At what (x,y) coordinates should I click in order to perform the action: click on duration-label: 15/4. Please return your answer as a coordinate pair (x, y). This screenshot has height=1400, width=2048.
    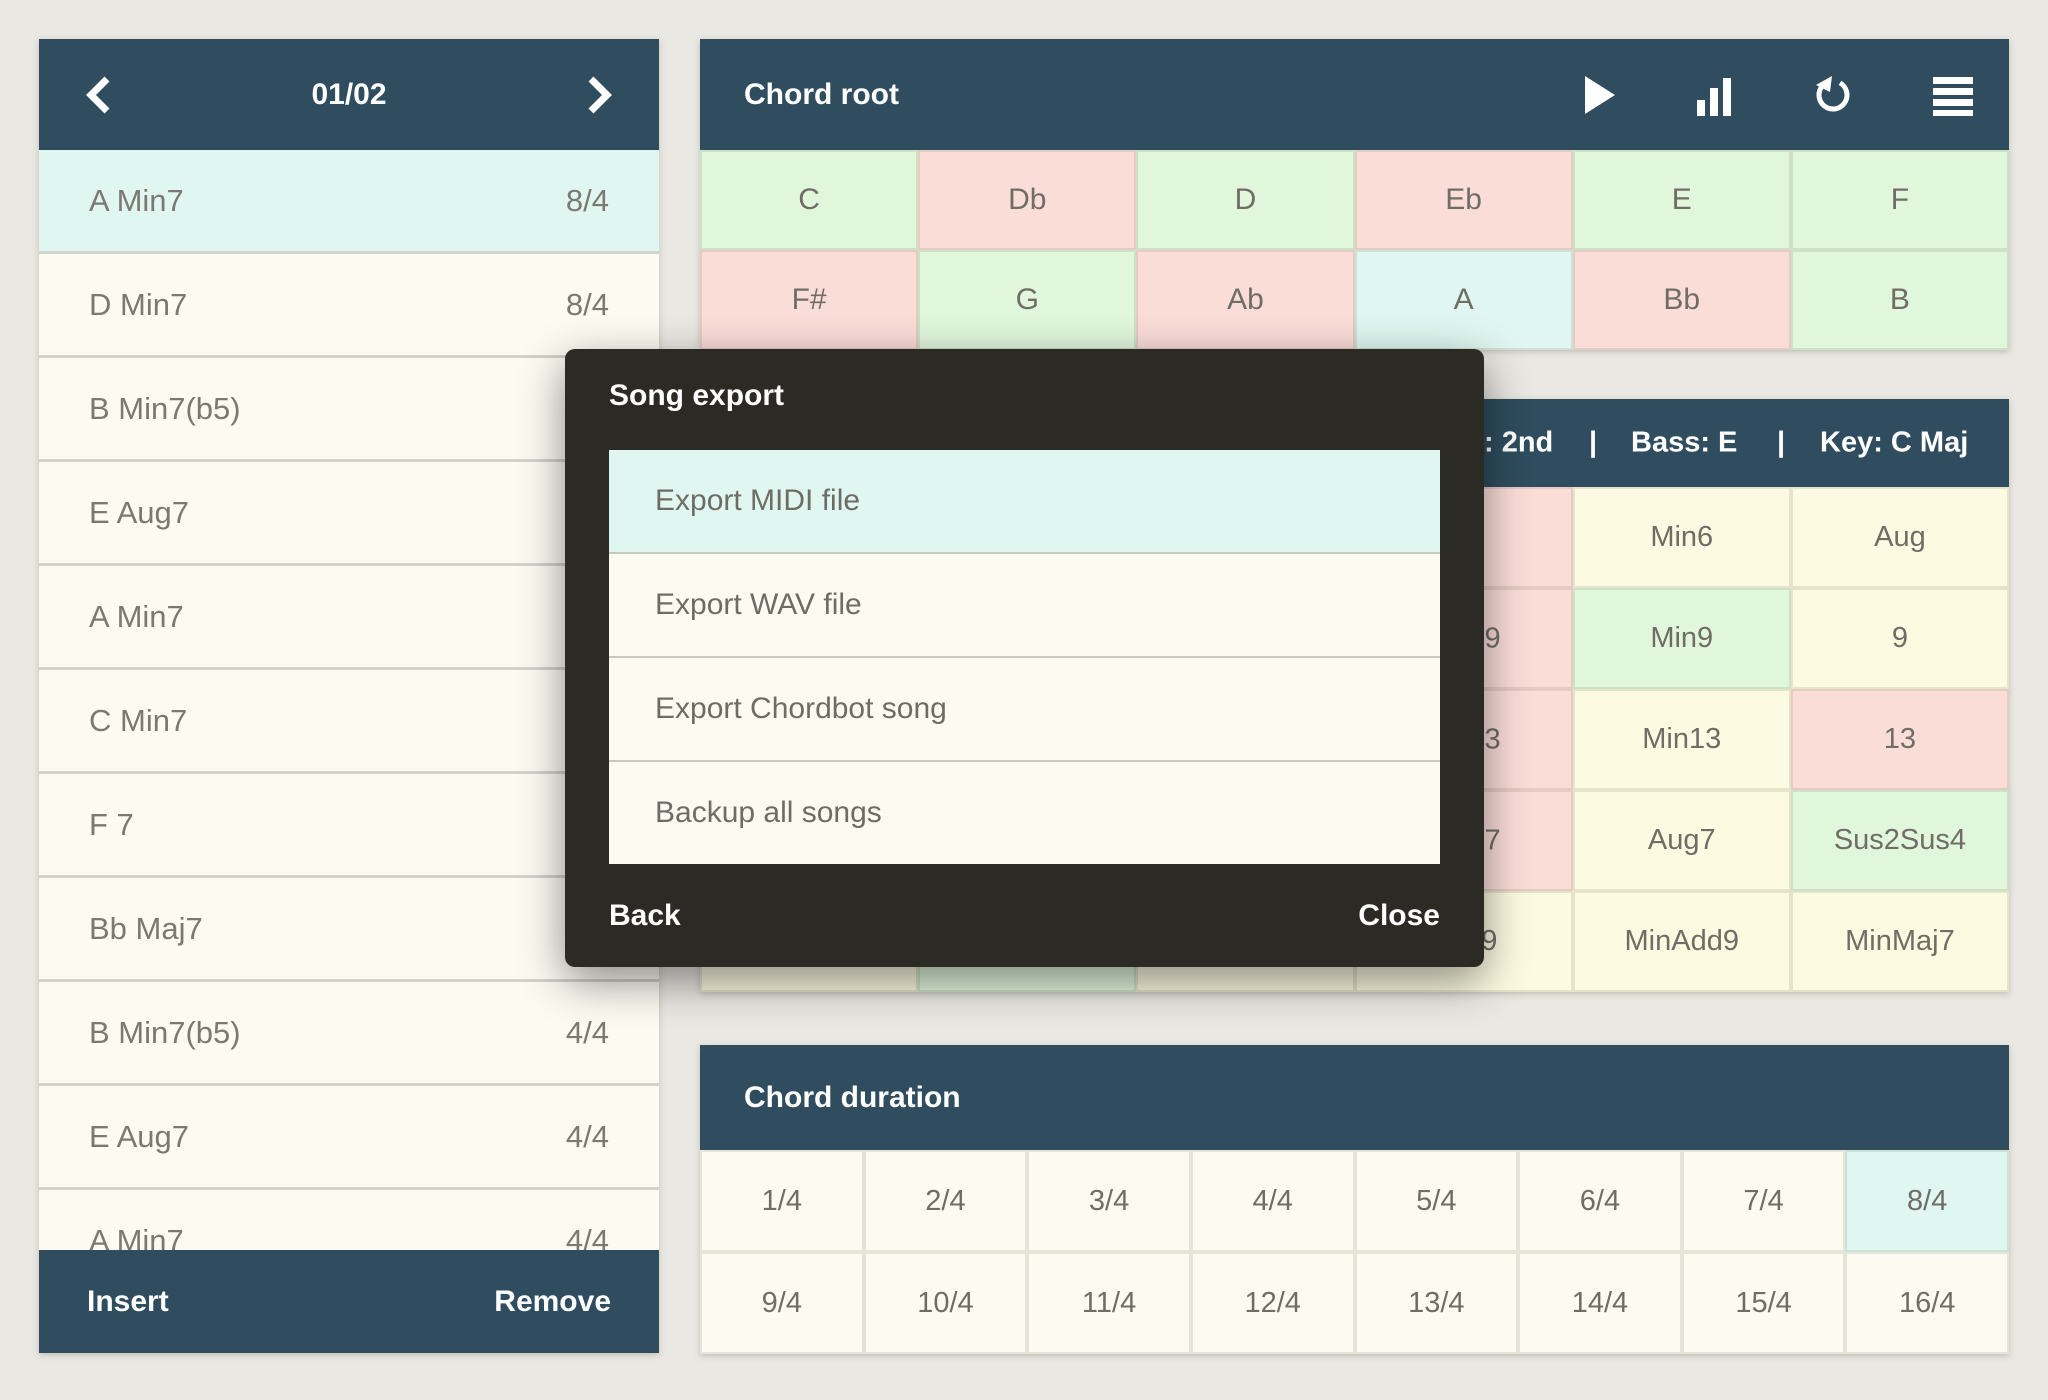
    Looking at the image, I should click on (1763, 1302).